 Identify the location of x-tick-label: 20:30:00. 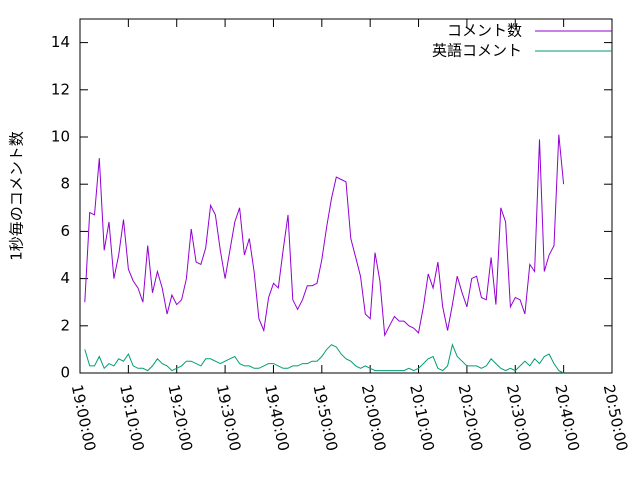
(519, 418).